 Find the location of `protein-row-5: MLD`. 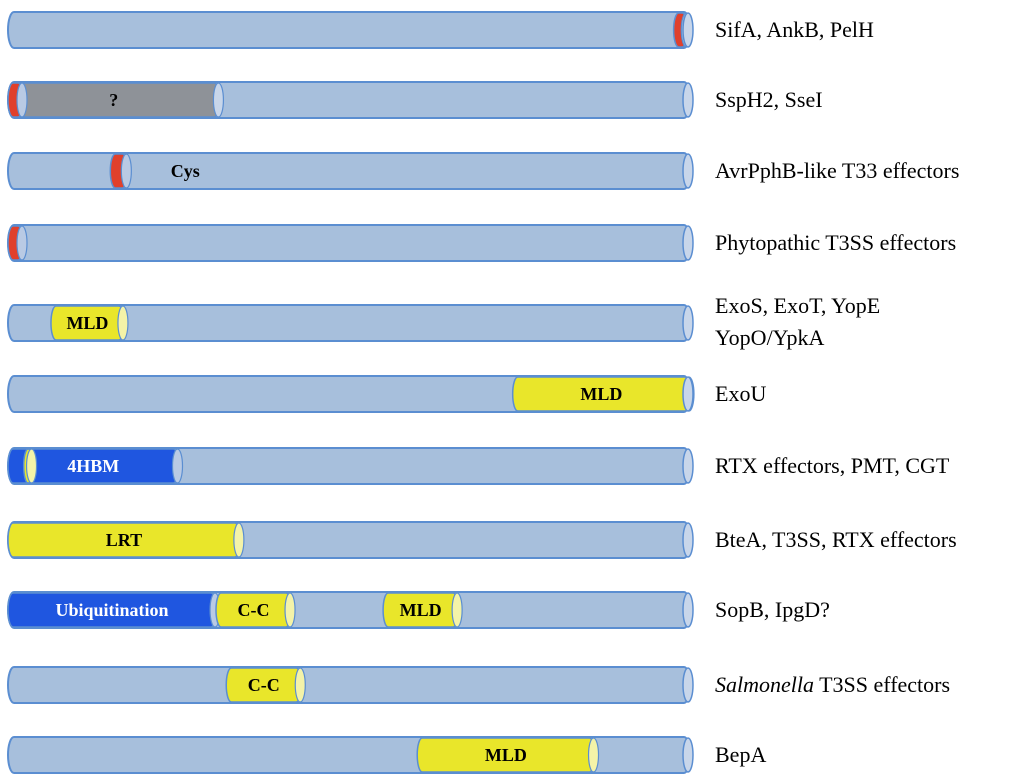

protein-row-5: MLD is located at coordinates (350, 323).